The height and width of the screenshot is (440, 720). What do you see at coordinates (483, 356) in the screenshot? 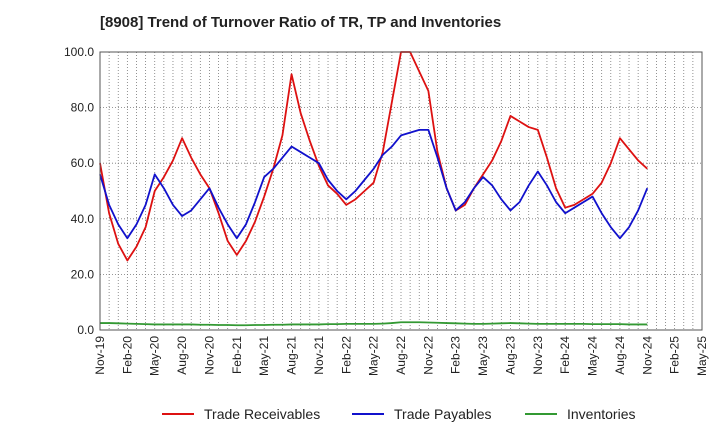
I see `x-tick-label: May-23` at bounding box center [483, 356].